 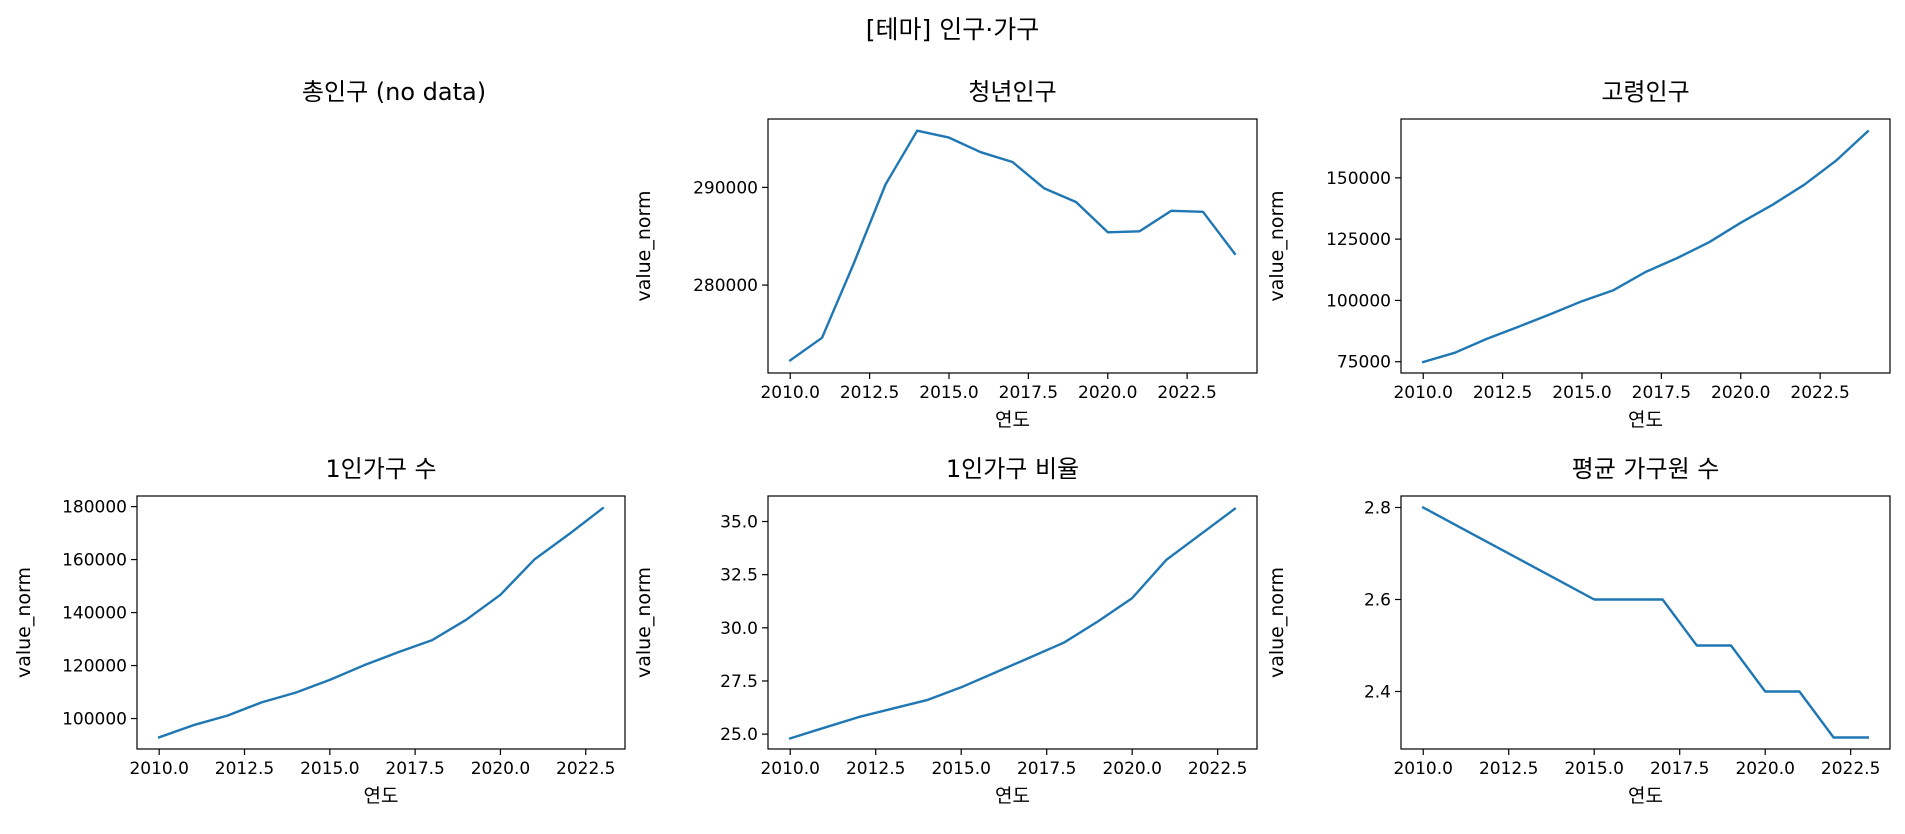 What do you see at coordinates (94, 614) in the screenshot?
I see `y-tick-label: 140000` at bounding box center [94, 614].